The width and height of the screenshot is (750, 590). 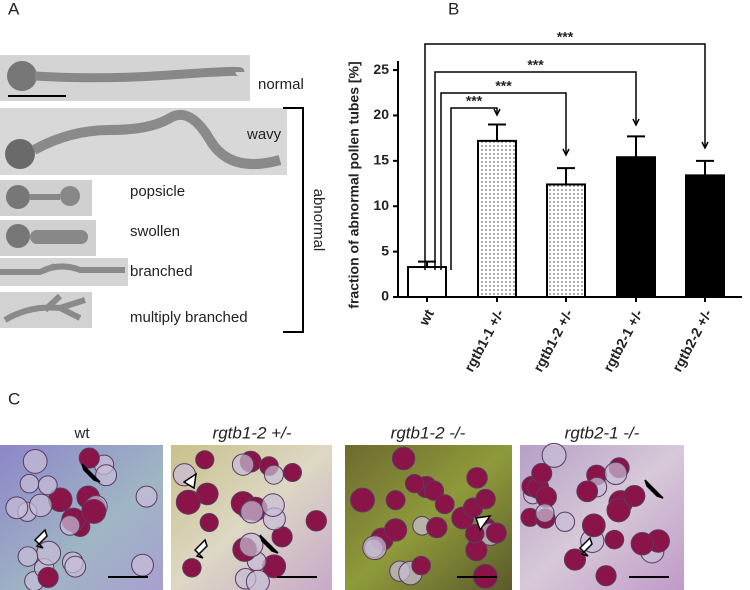 What do you see at coordinates (623, 340) in the screenshot?
I see `x-tick-label: rgtb2-1 +/-` at bounding box center [623, 340].